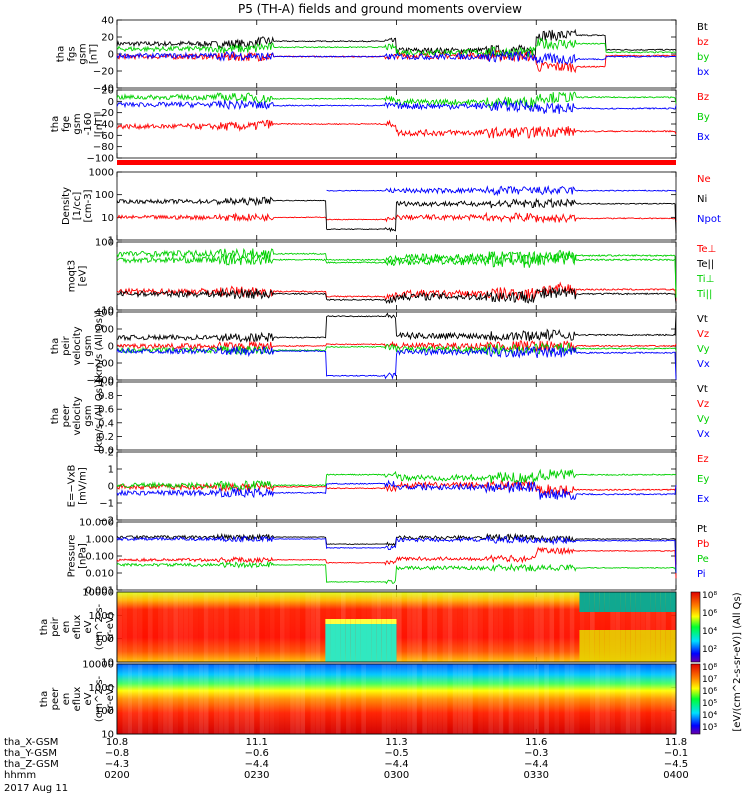 This screenshot has width=750, height=800. What do you see at coordinates (701, 574) in the screenshot?
I see `legend-Pi: Pi` at bounding box center [701, 574].